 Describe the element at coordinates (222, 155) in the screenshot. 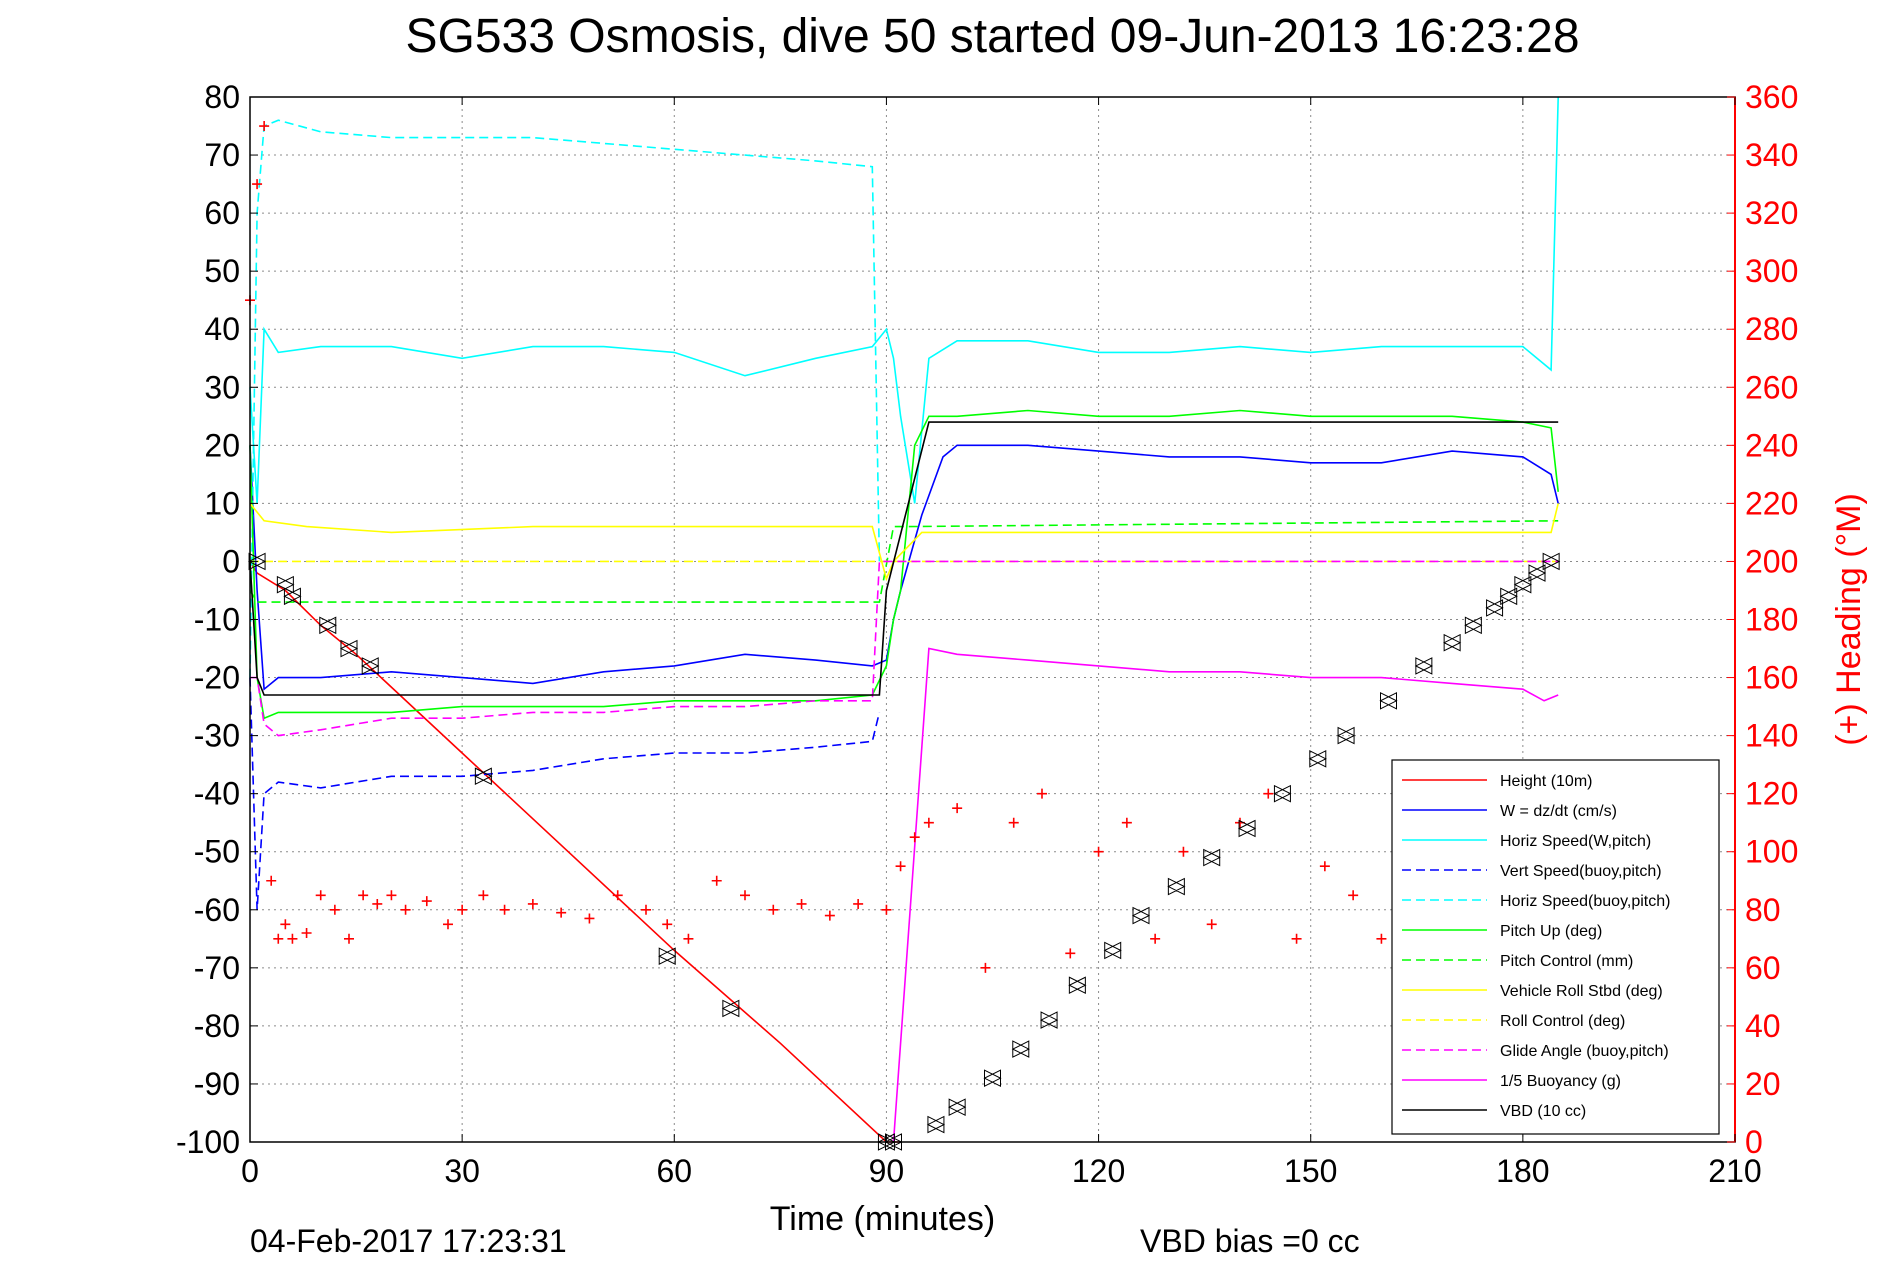

I see `y-tick-label: 70` at that location.